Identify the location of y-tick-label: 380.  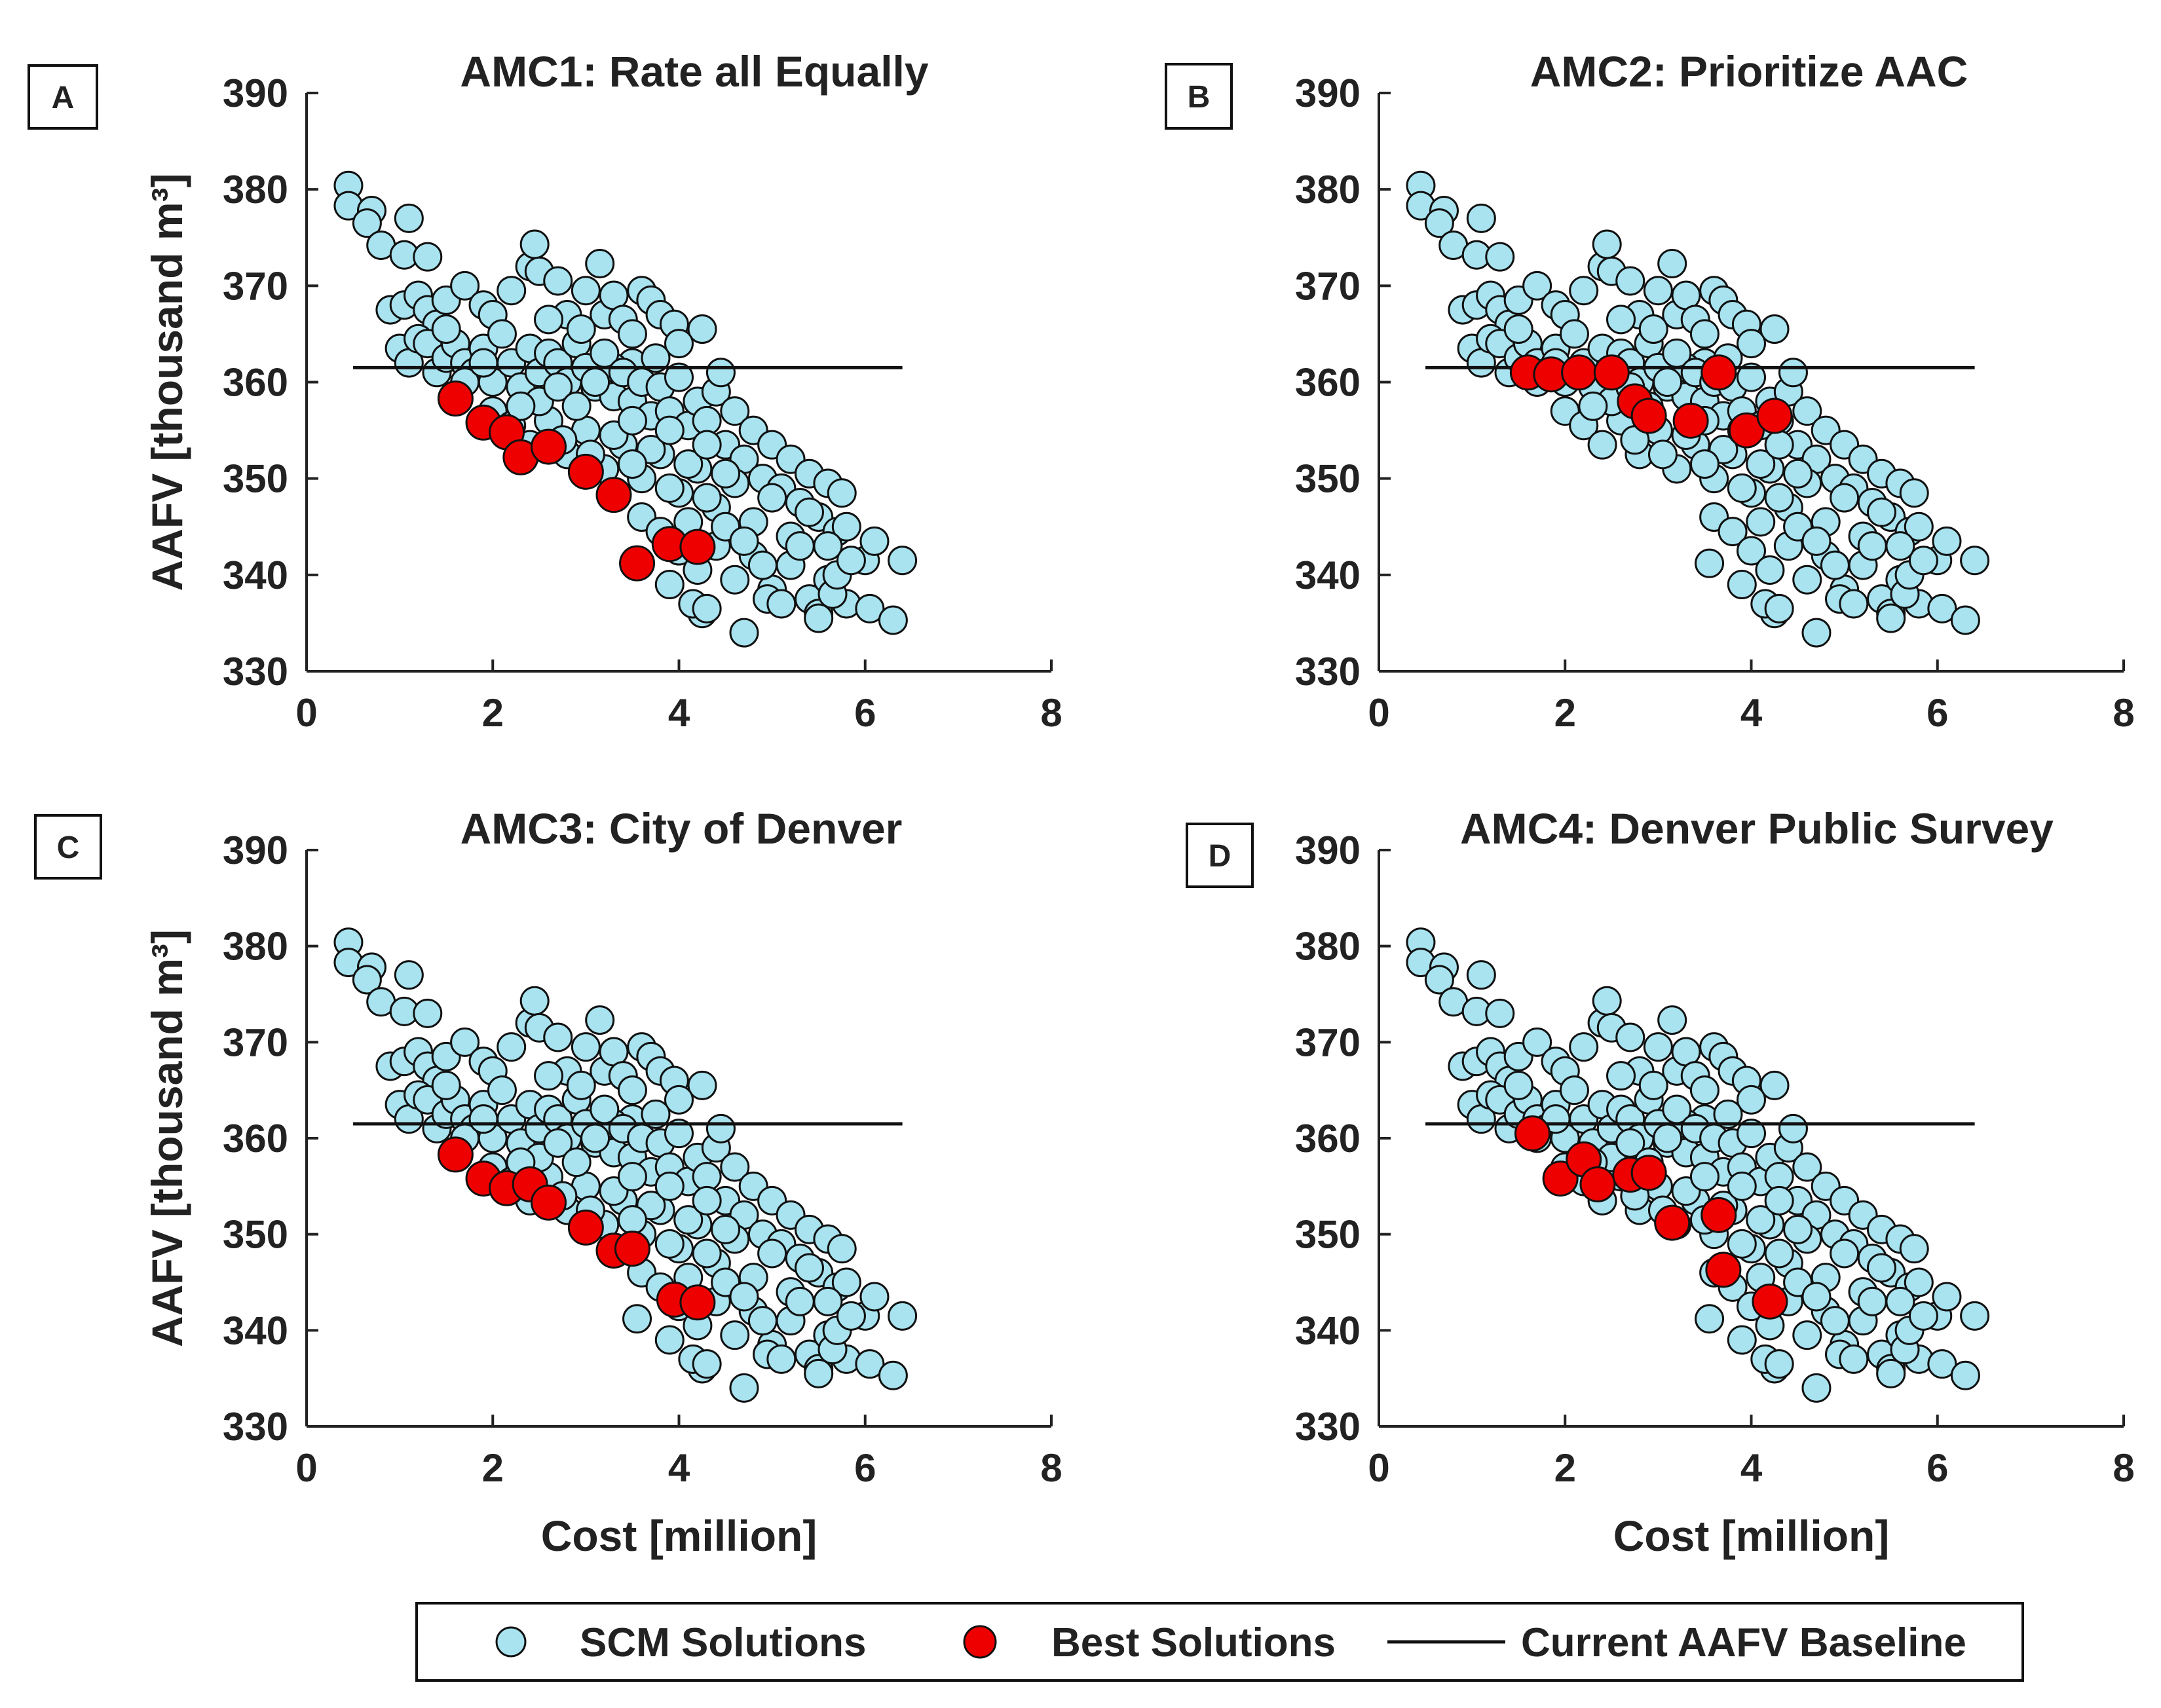
(1328, 947).